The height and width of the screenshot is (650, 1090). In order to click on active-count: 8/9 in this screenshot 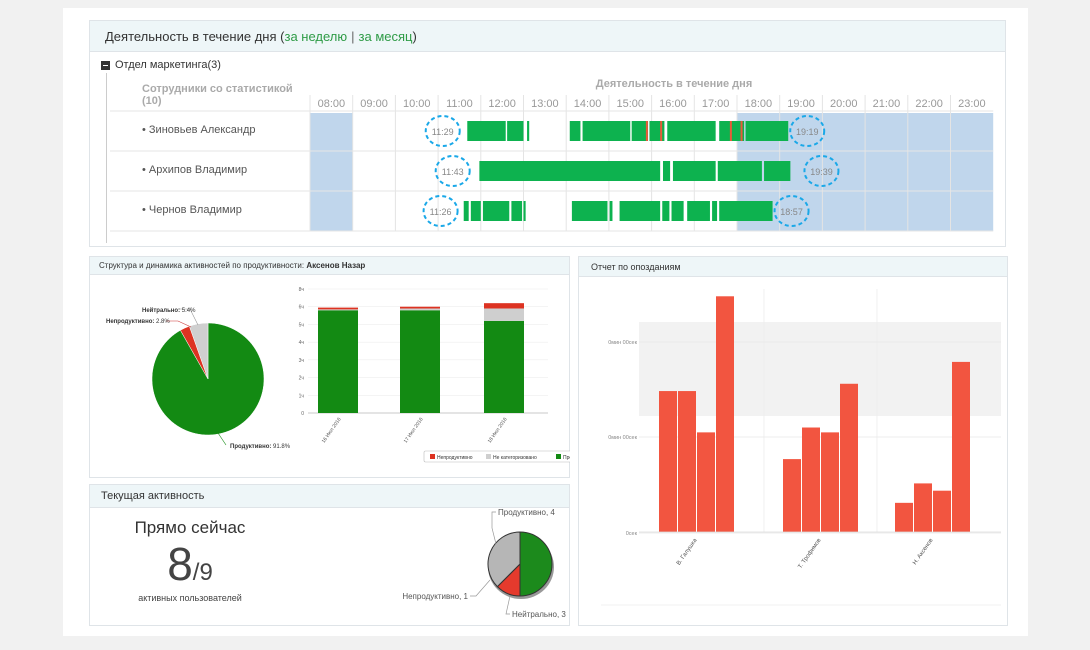, I will do `click(190, 564)`.